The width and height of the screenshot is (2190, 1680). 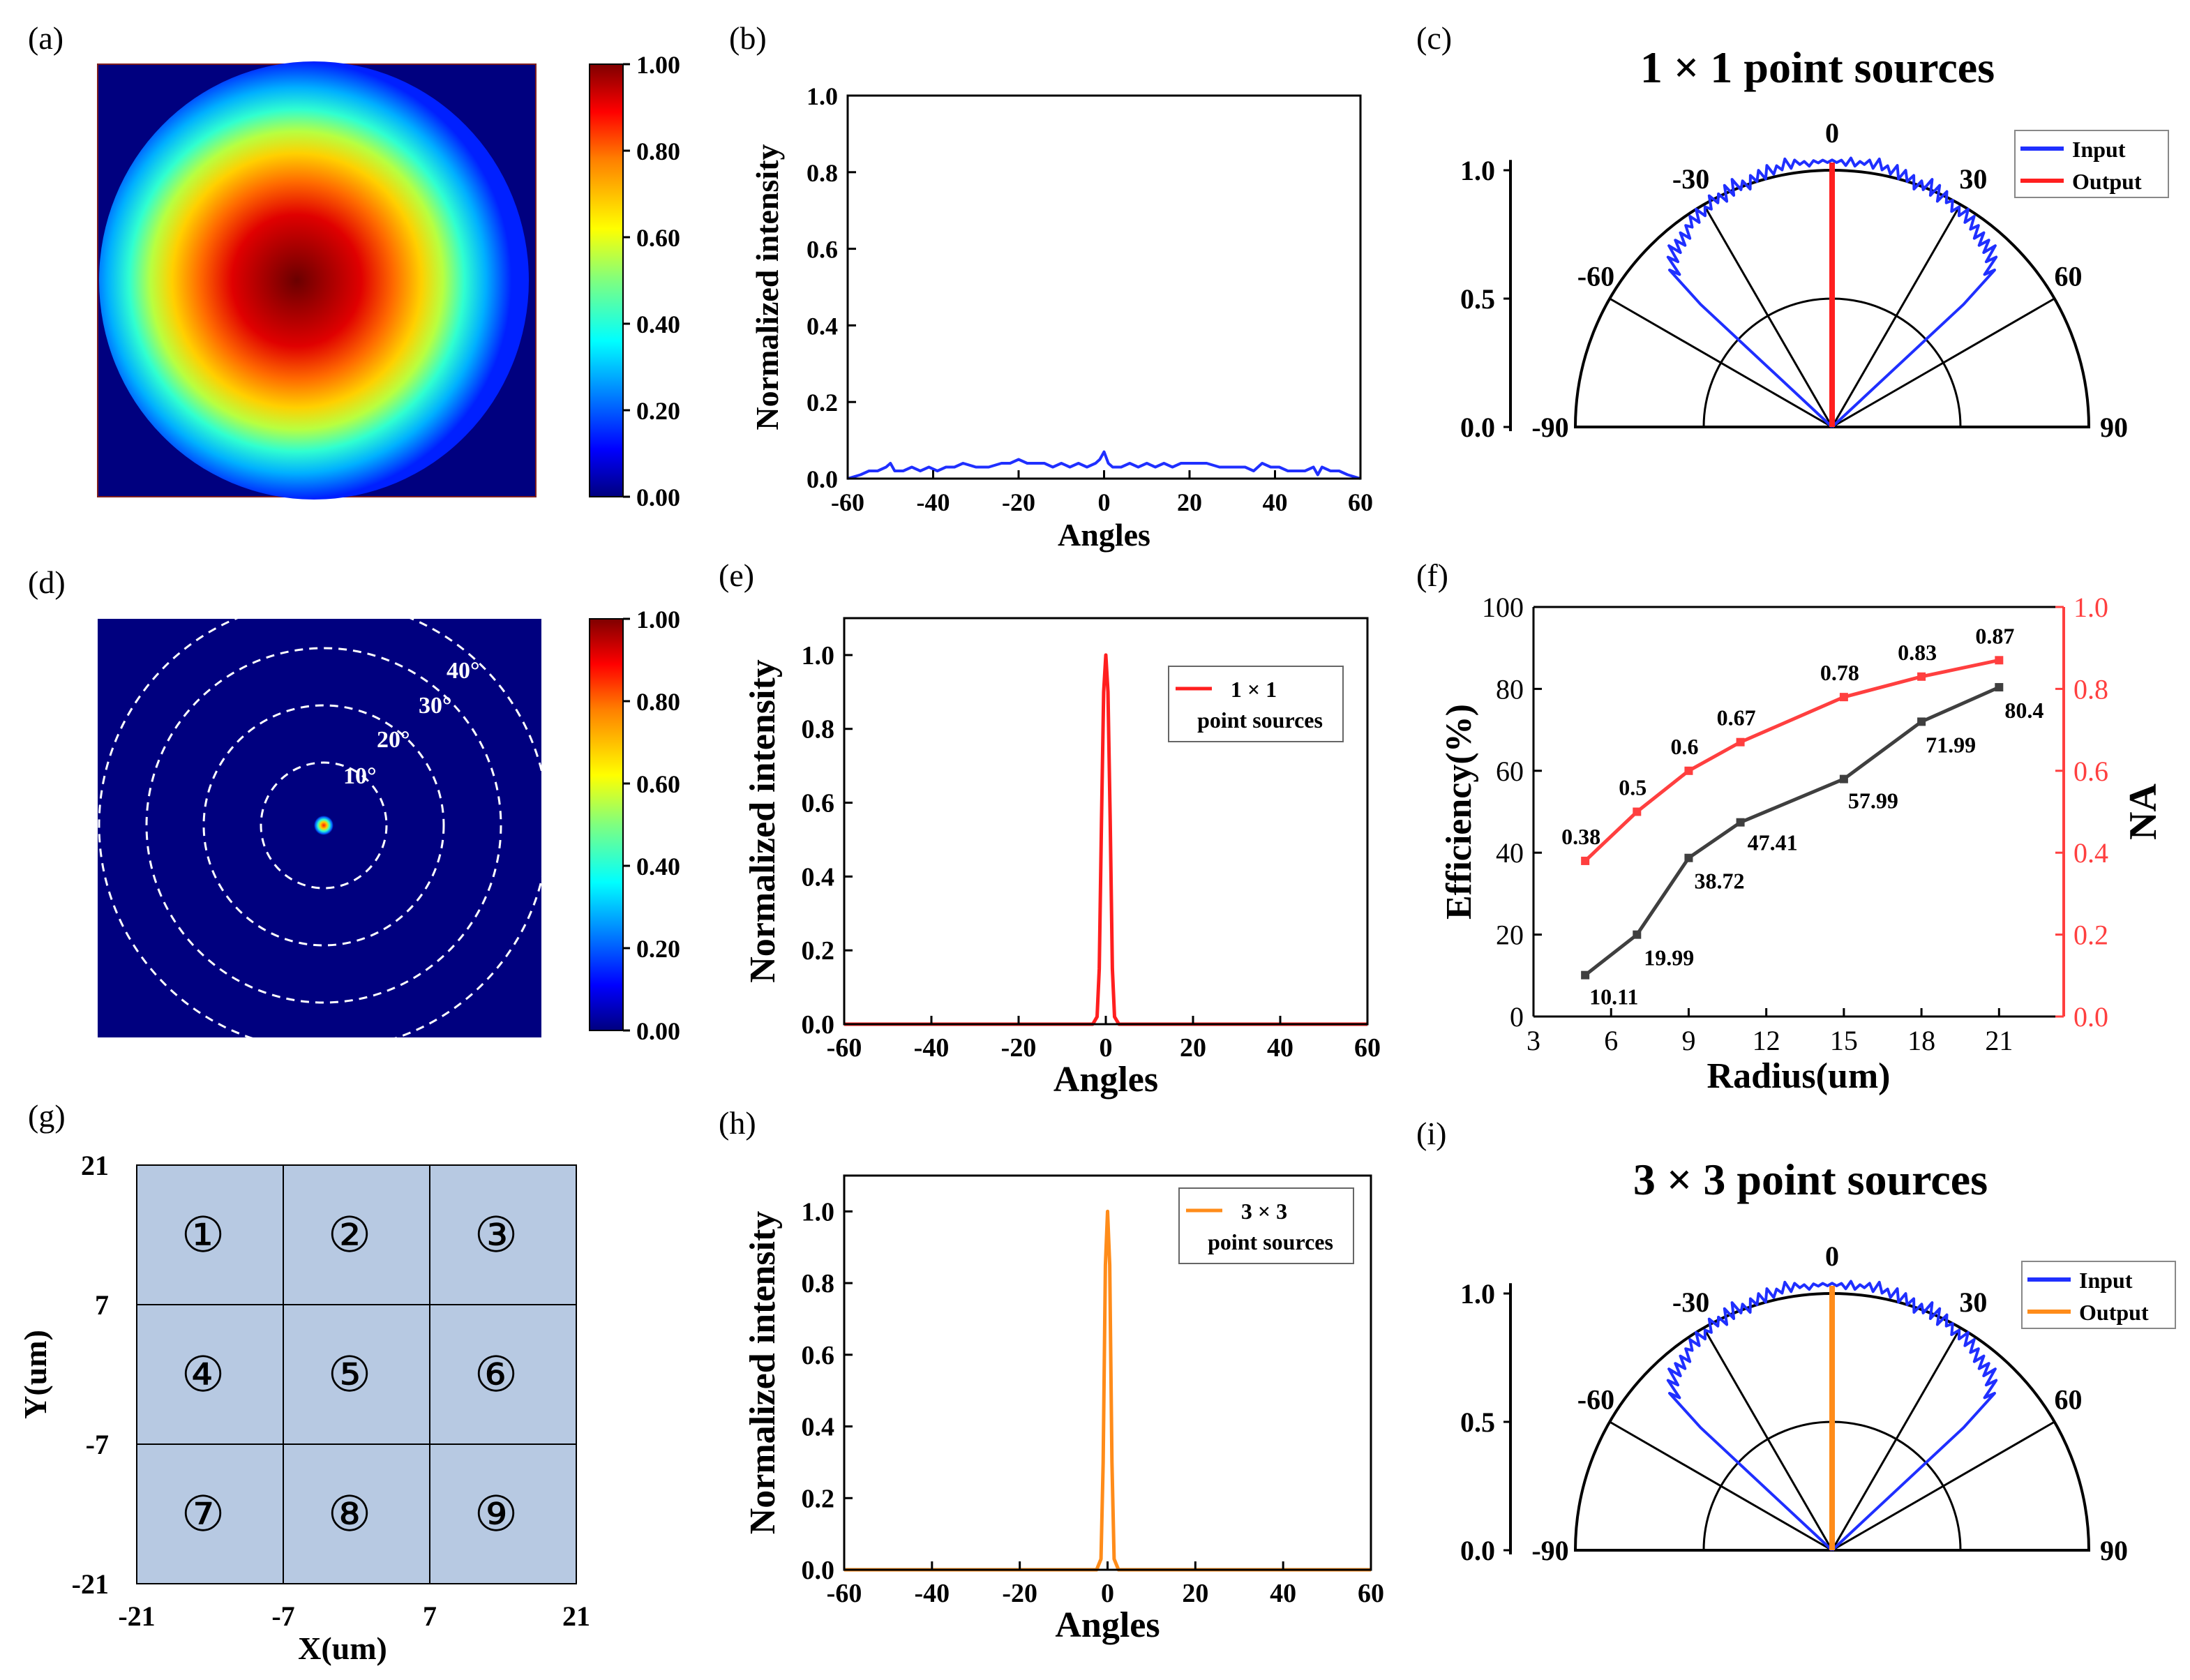 I want to click on panel-g-label: (g), so click(x=47, y=1116).